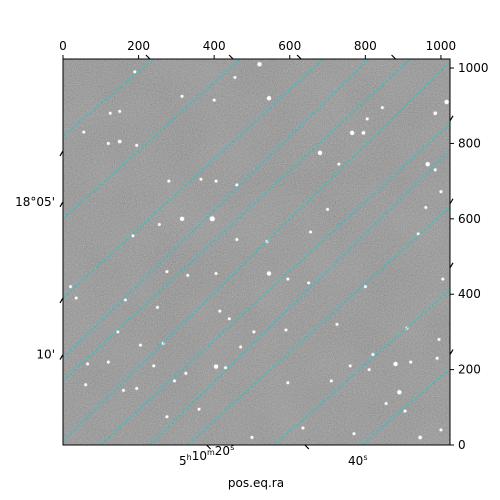 This screenshot has height=500, width=500. Describe the element at coordinates (462, 445) in the screenshot. I see `right-axis-tick-label: 0` at that location.